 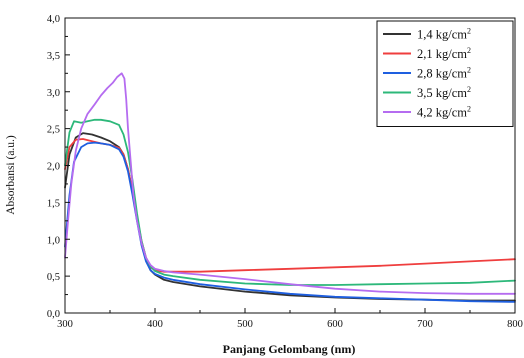 What do you see at coordinates (444, 112) in the screenshot?
I see `legend-entry-5: 4,2 kg/cm2` at bounding box center [444, 112].